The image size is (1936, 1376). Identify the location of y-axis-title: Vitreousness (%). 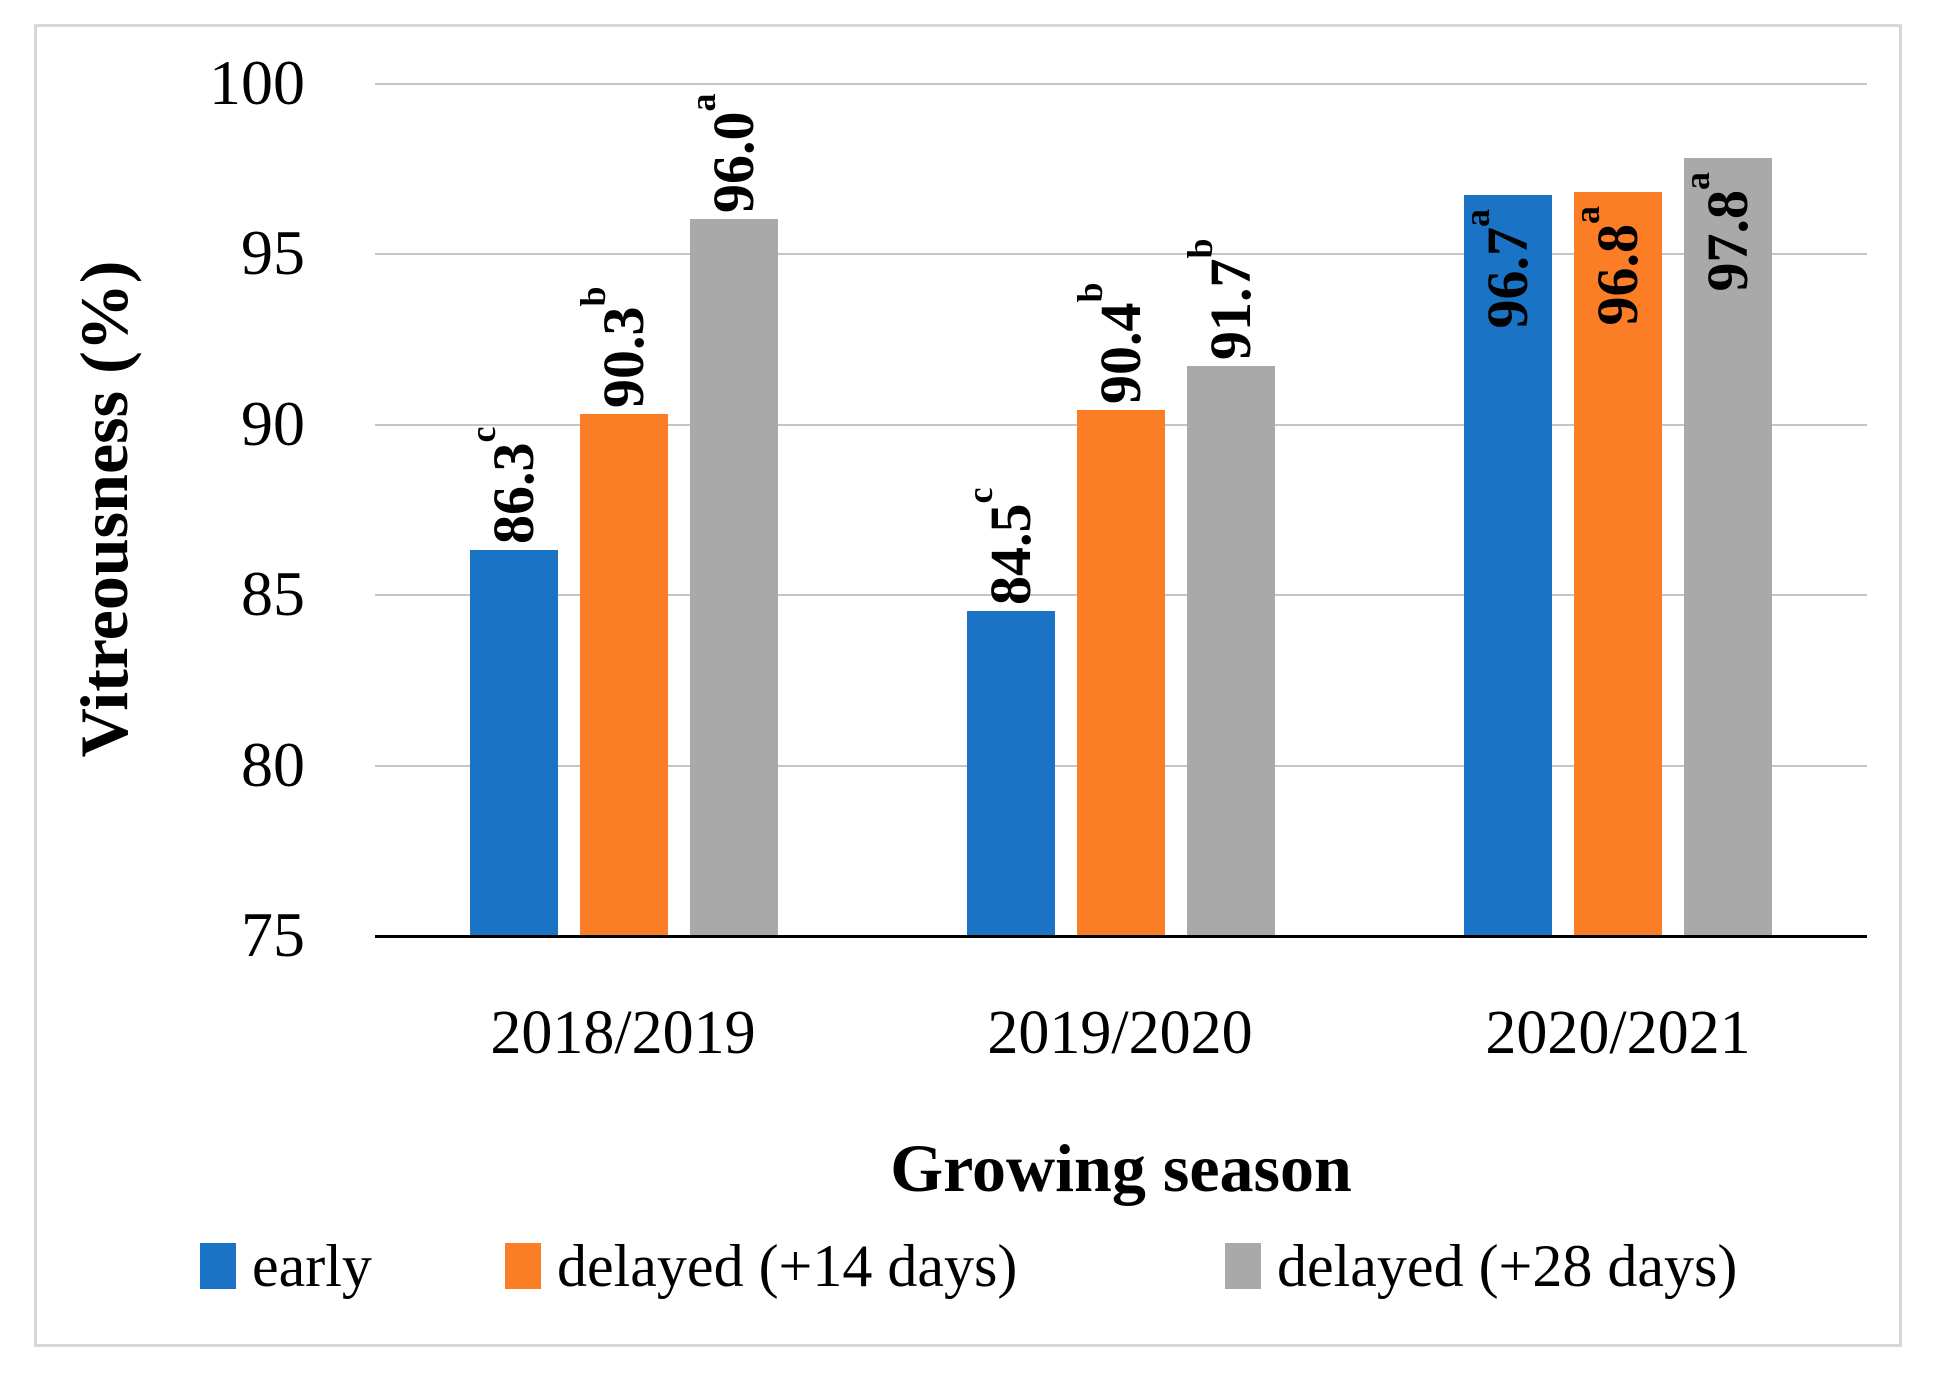
(104, 509).